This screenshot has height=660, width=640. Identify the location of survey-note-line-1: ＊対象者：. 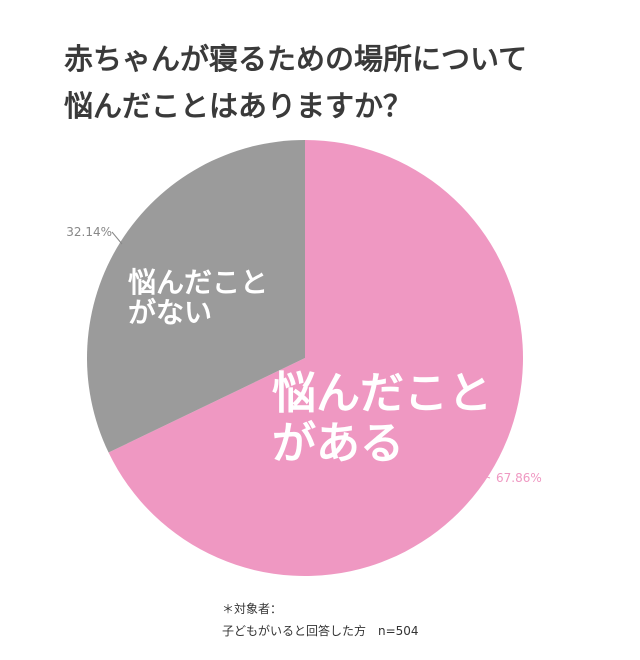
(252, 609).